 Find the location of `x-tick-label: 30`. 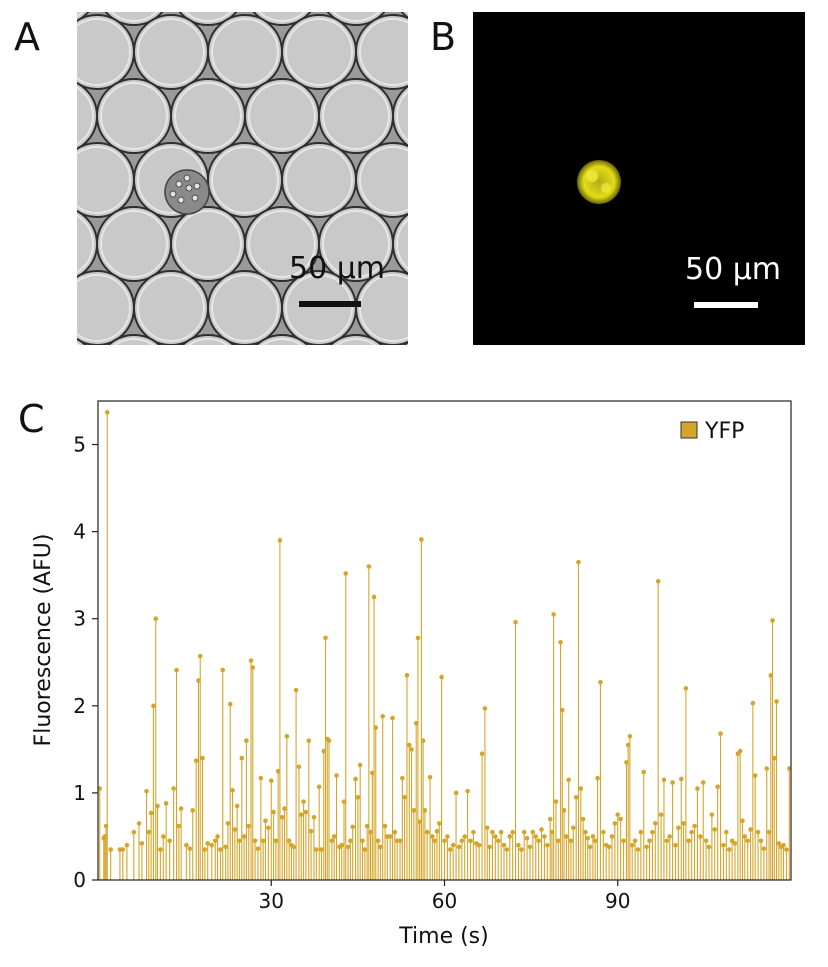

x-tick-label: 30 is located at coordinates (271, 901).